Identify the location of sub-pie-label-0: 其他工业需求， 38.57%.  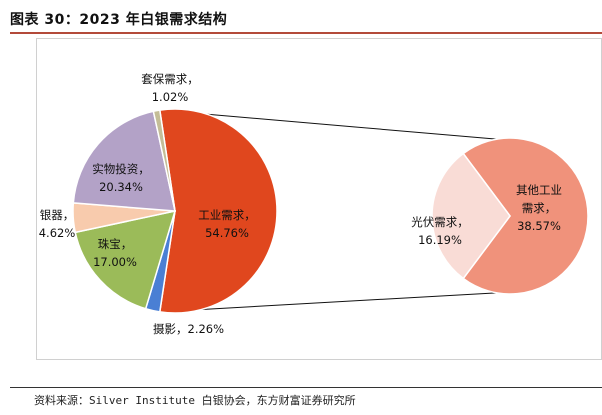
(539, 208).